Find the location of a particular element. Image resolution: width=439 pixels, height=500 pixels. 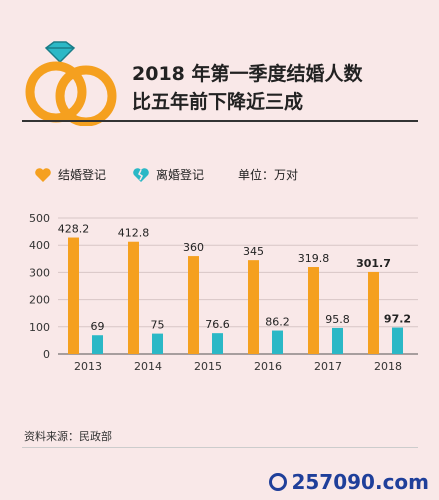

data-label-divorce: 97.2 is located at coordinates (397, 319).